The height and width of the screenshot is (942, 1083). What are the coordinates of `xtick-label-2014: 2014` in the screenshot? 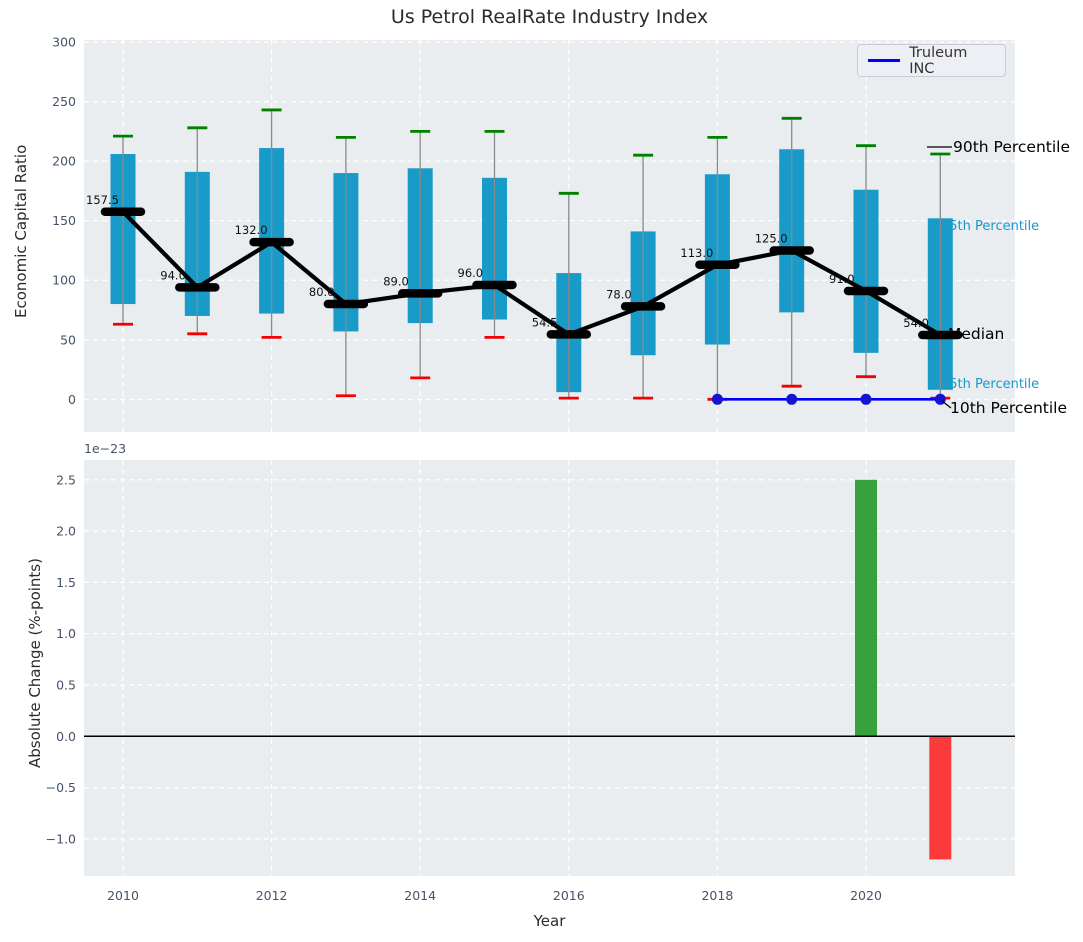 It's located at (420, 895).